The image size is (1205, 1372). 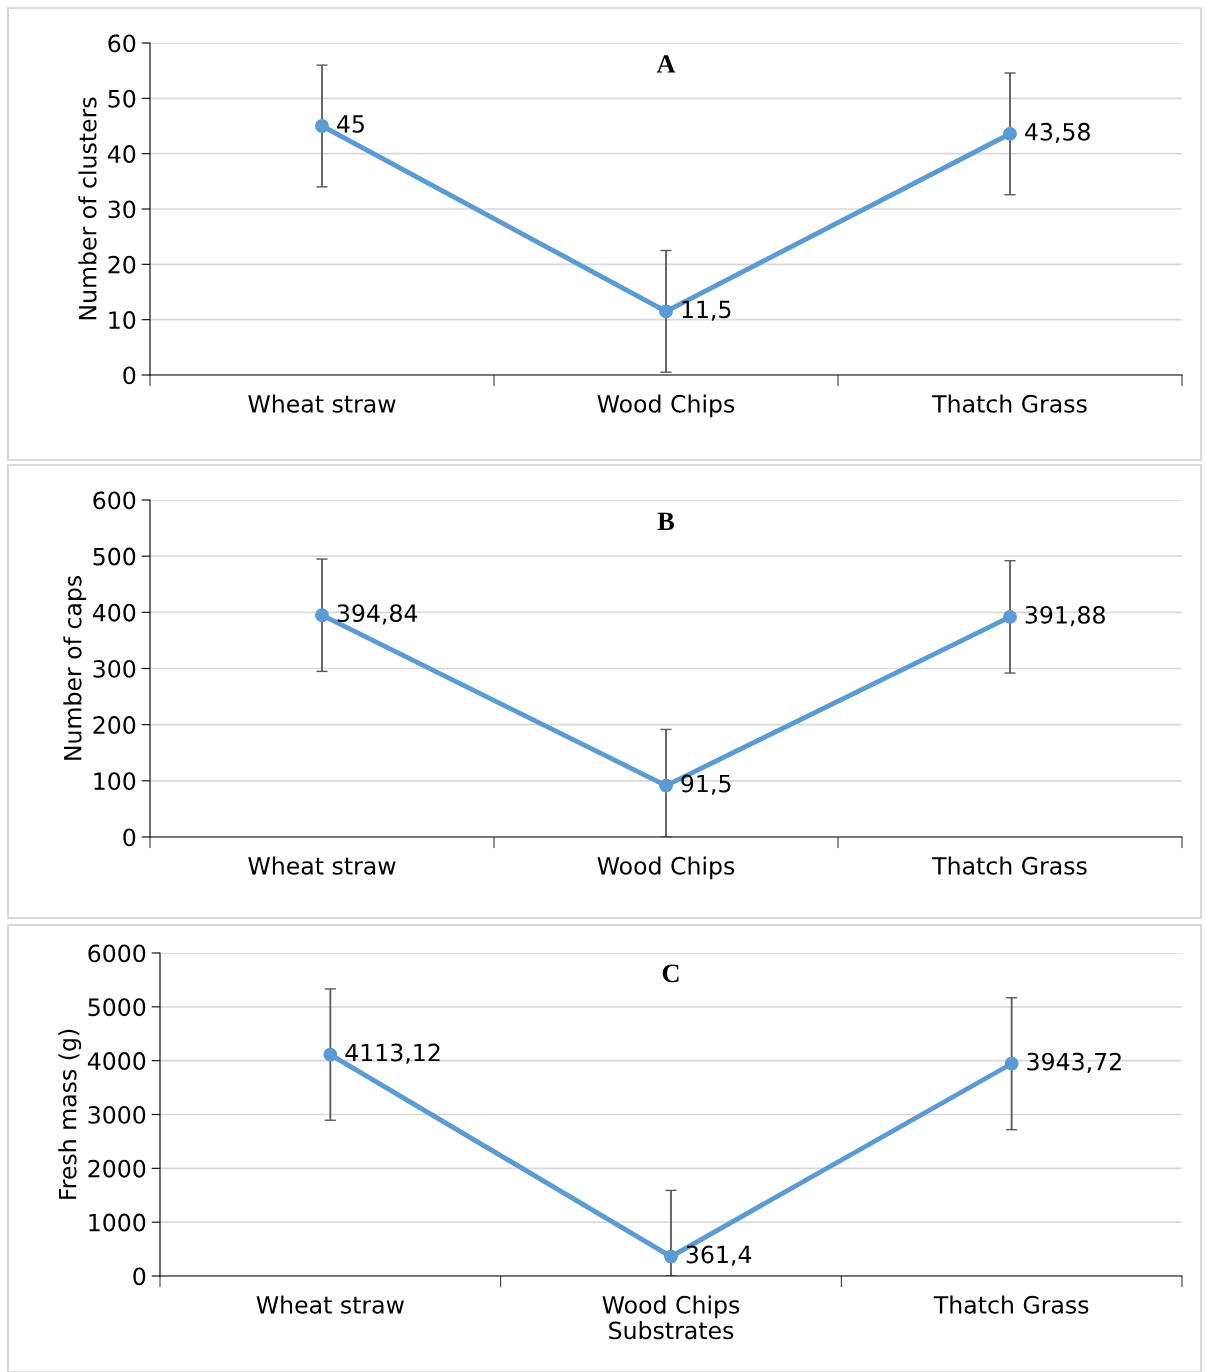 What do you see at coordinates (666, 64) in the screenshot?
I see `chart-title: A` at bounding box center [666, 64].